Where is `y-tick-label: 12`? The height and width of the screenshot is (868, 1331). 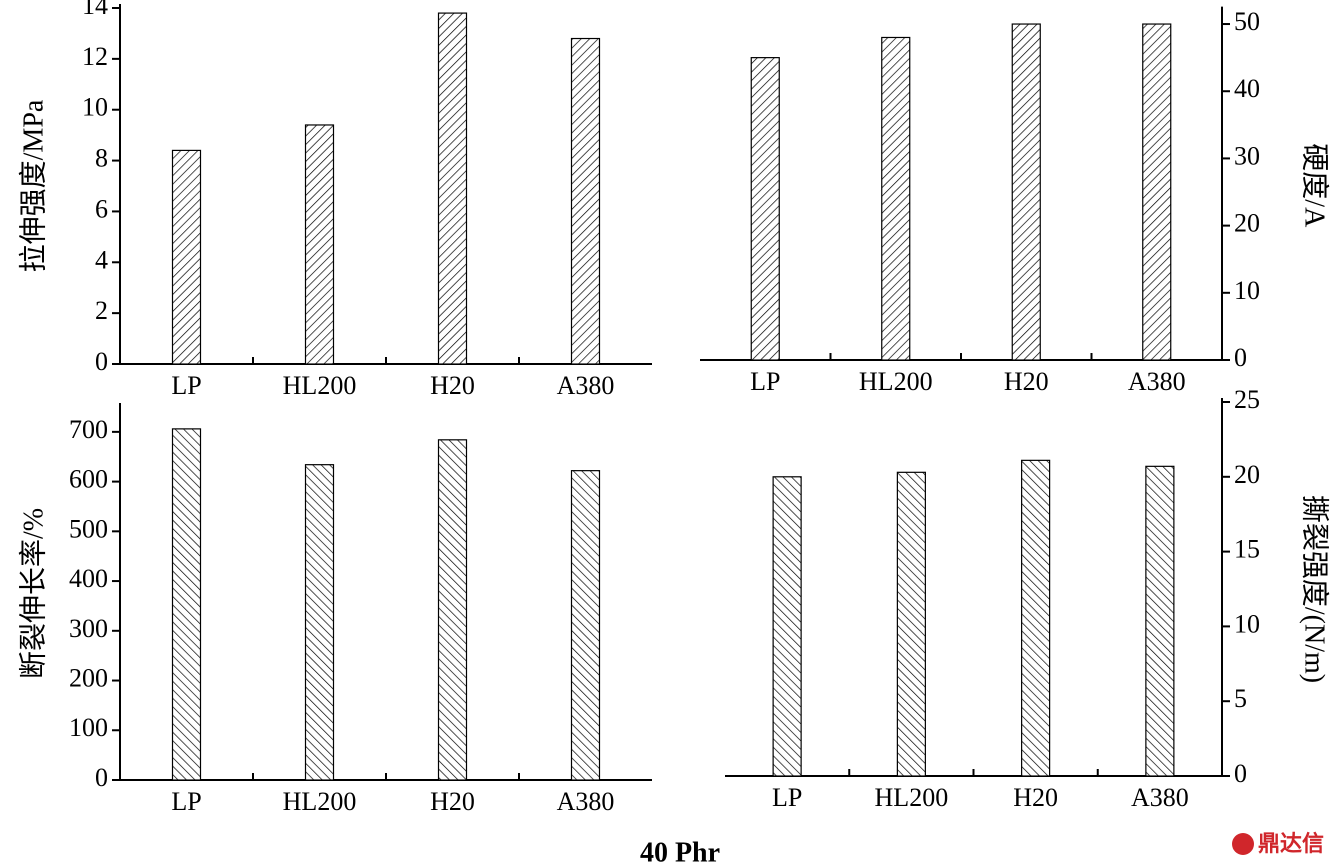
y-tick-label: 12 is located at coordinates (95, 56).